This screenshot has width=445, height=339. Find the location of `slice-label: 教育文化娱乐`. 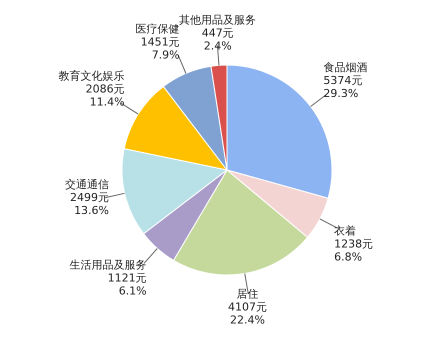

slice-label: 教育文化娱乐 is located at coordinates (91, 75).